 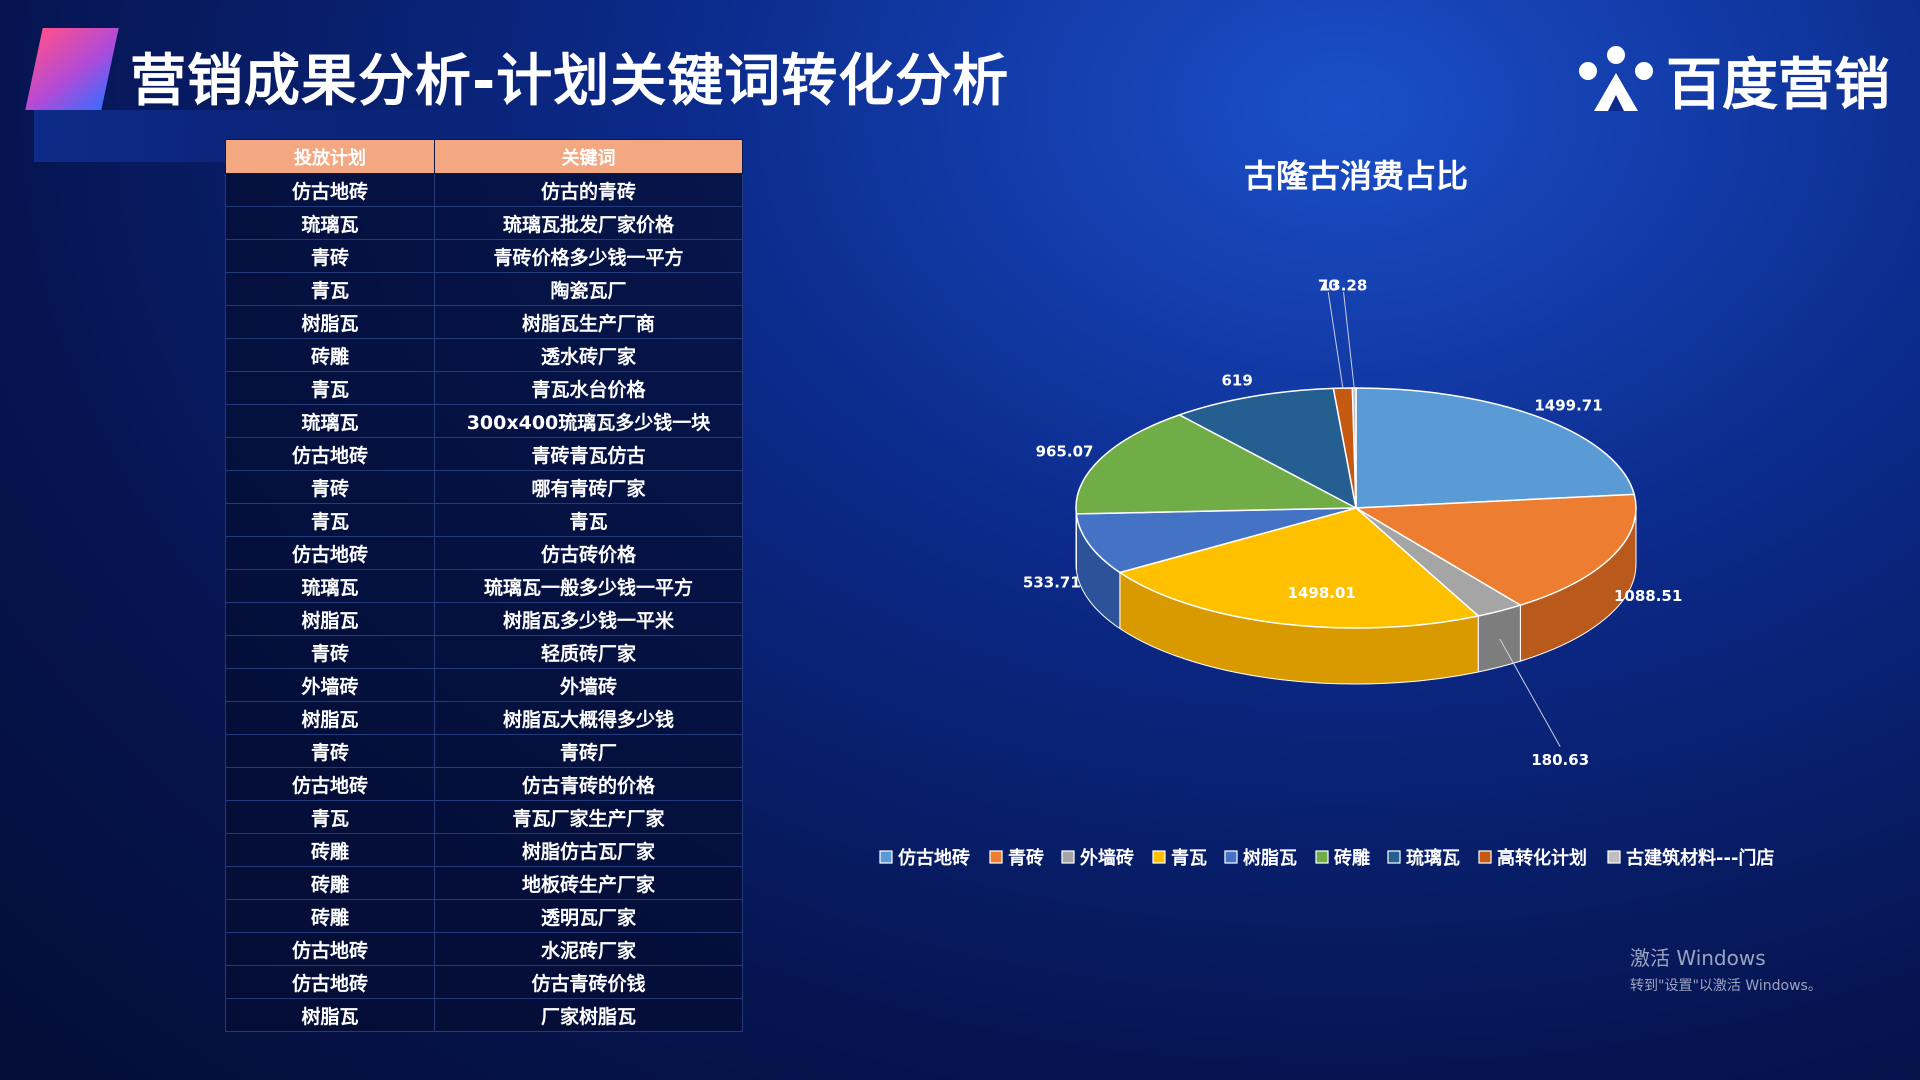 I want to click on table-row: 琉璃瓦 300x400琉璃瓦多少钱一块, so click(x=484, y=421).